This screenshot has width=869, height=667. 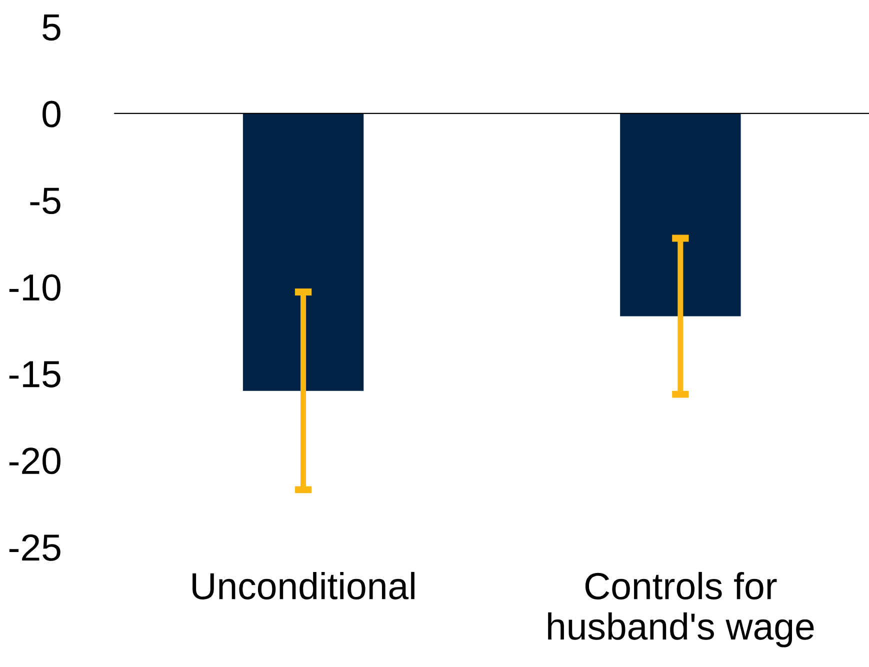 What do you see at coordinates (51, 27) in the screenshot?
I see `y-tick-label: 5` at bounding box center [51, 27].